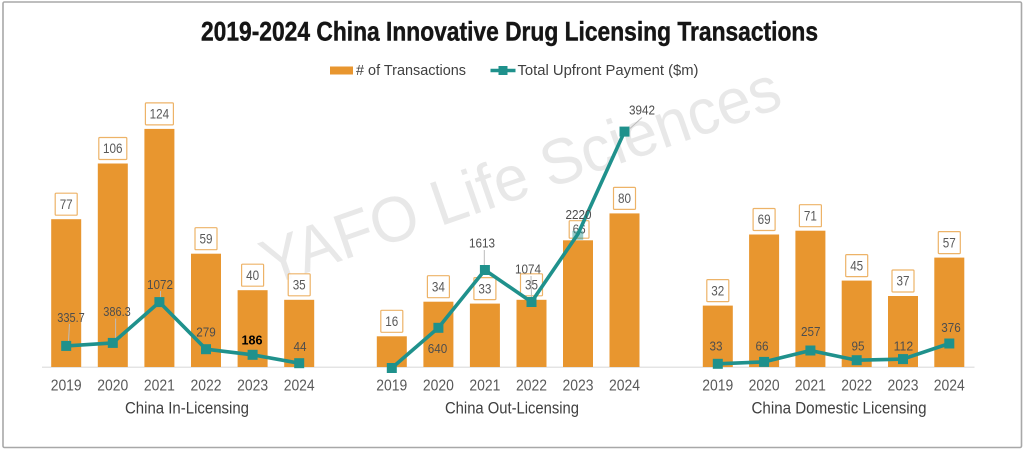 The height and width of the screenshot is (456, 1024). Describe the element at coordinates (206, 238) in the screenshot. I see `svg-text: 59` at that location.